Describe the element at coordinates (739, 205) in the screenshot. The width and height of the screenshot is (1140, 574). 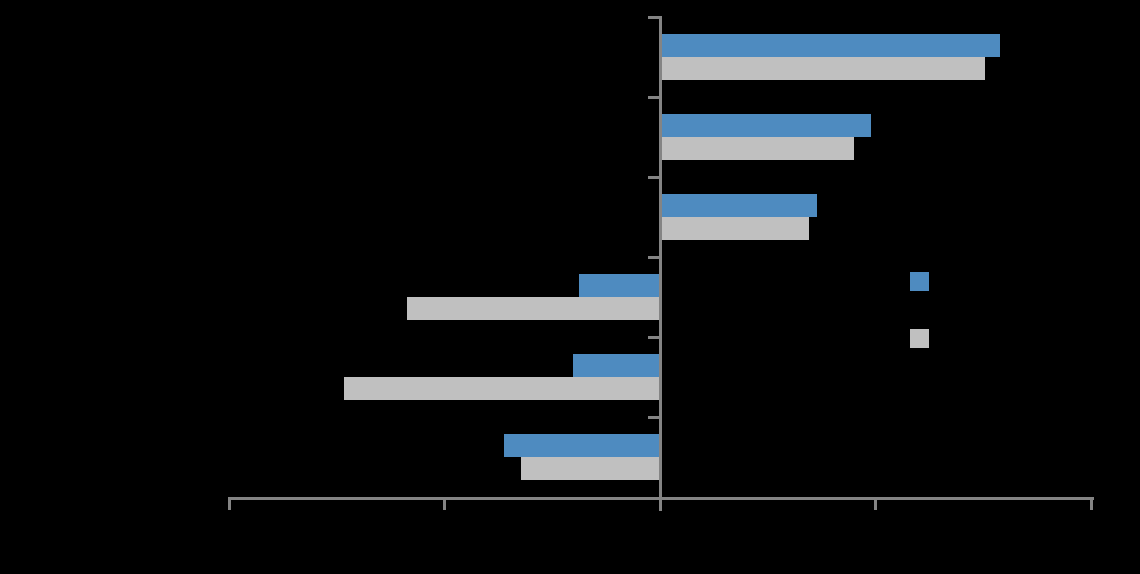
I see `bar-series-1-blue-row3` at that location.